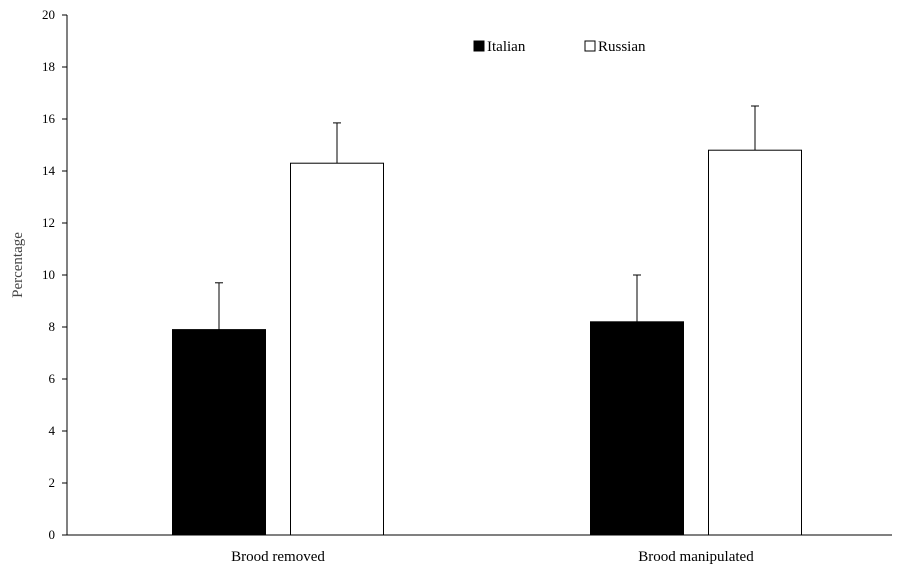 The width and height of the screenshot is (898, 567). I want to click on x-axis: Brood removed Brood manipulated, so click(479, 549).